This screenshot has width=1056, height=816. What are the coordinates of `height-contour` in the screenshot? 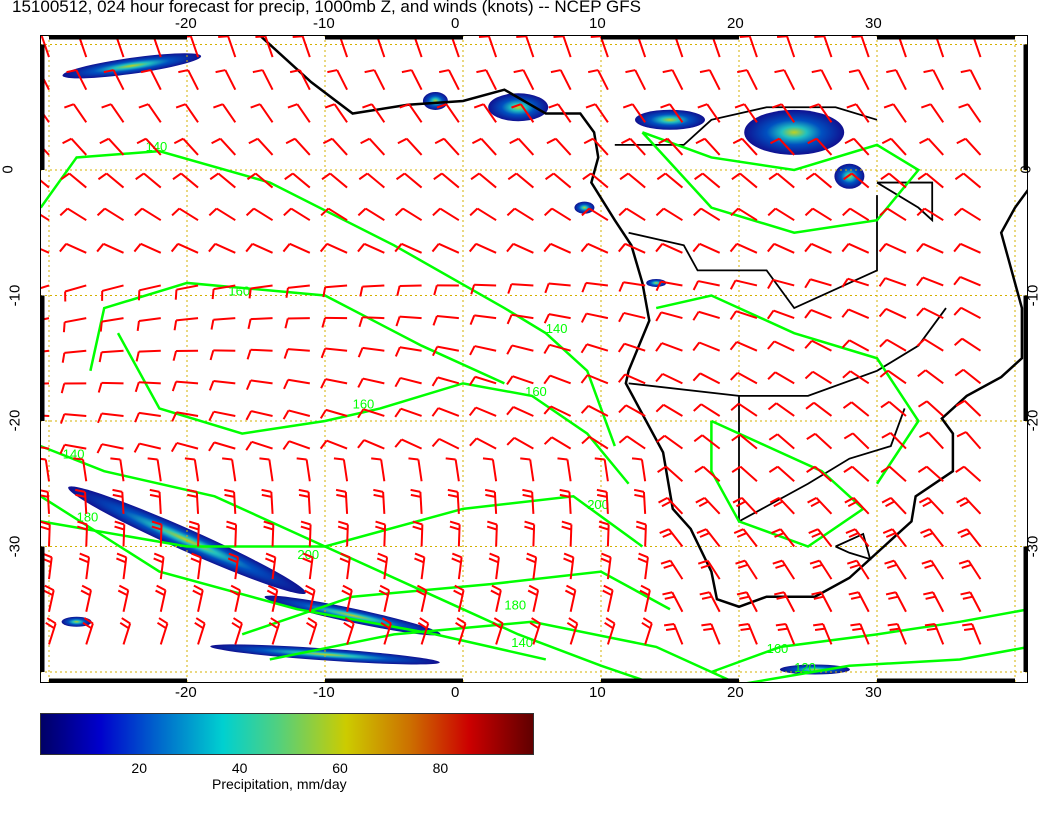 It's located at (456, 603).